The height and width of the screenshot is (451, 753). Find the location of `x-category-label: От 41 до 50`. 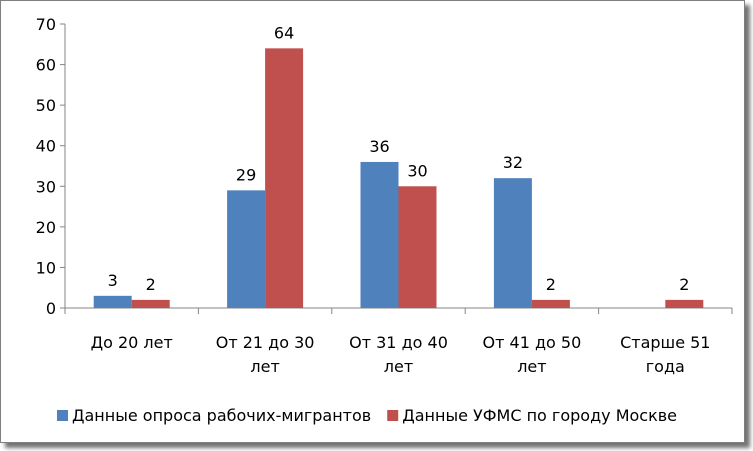

x-category-label: От 41 до 50 is located at coordinates (532, 342).